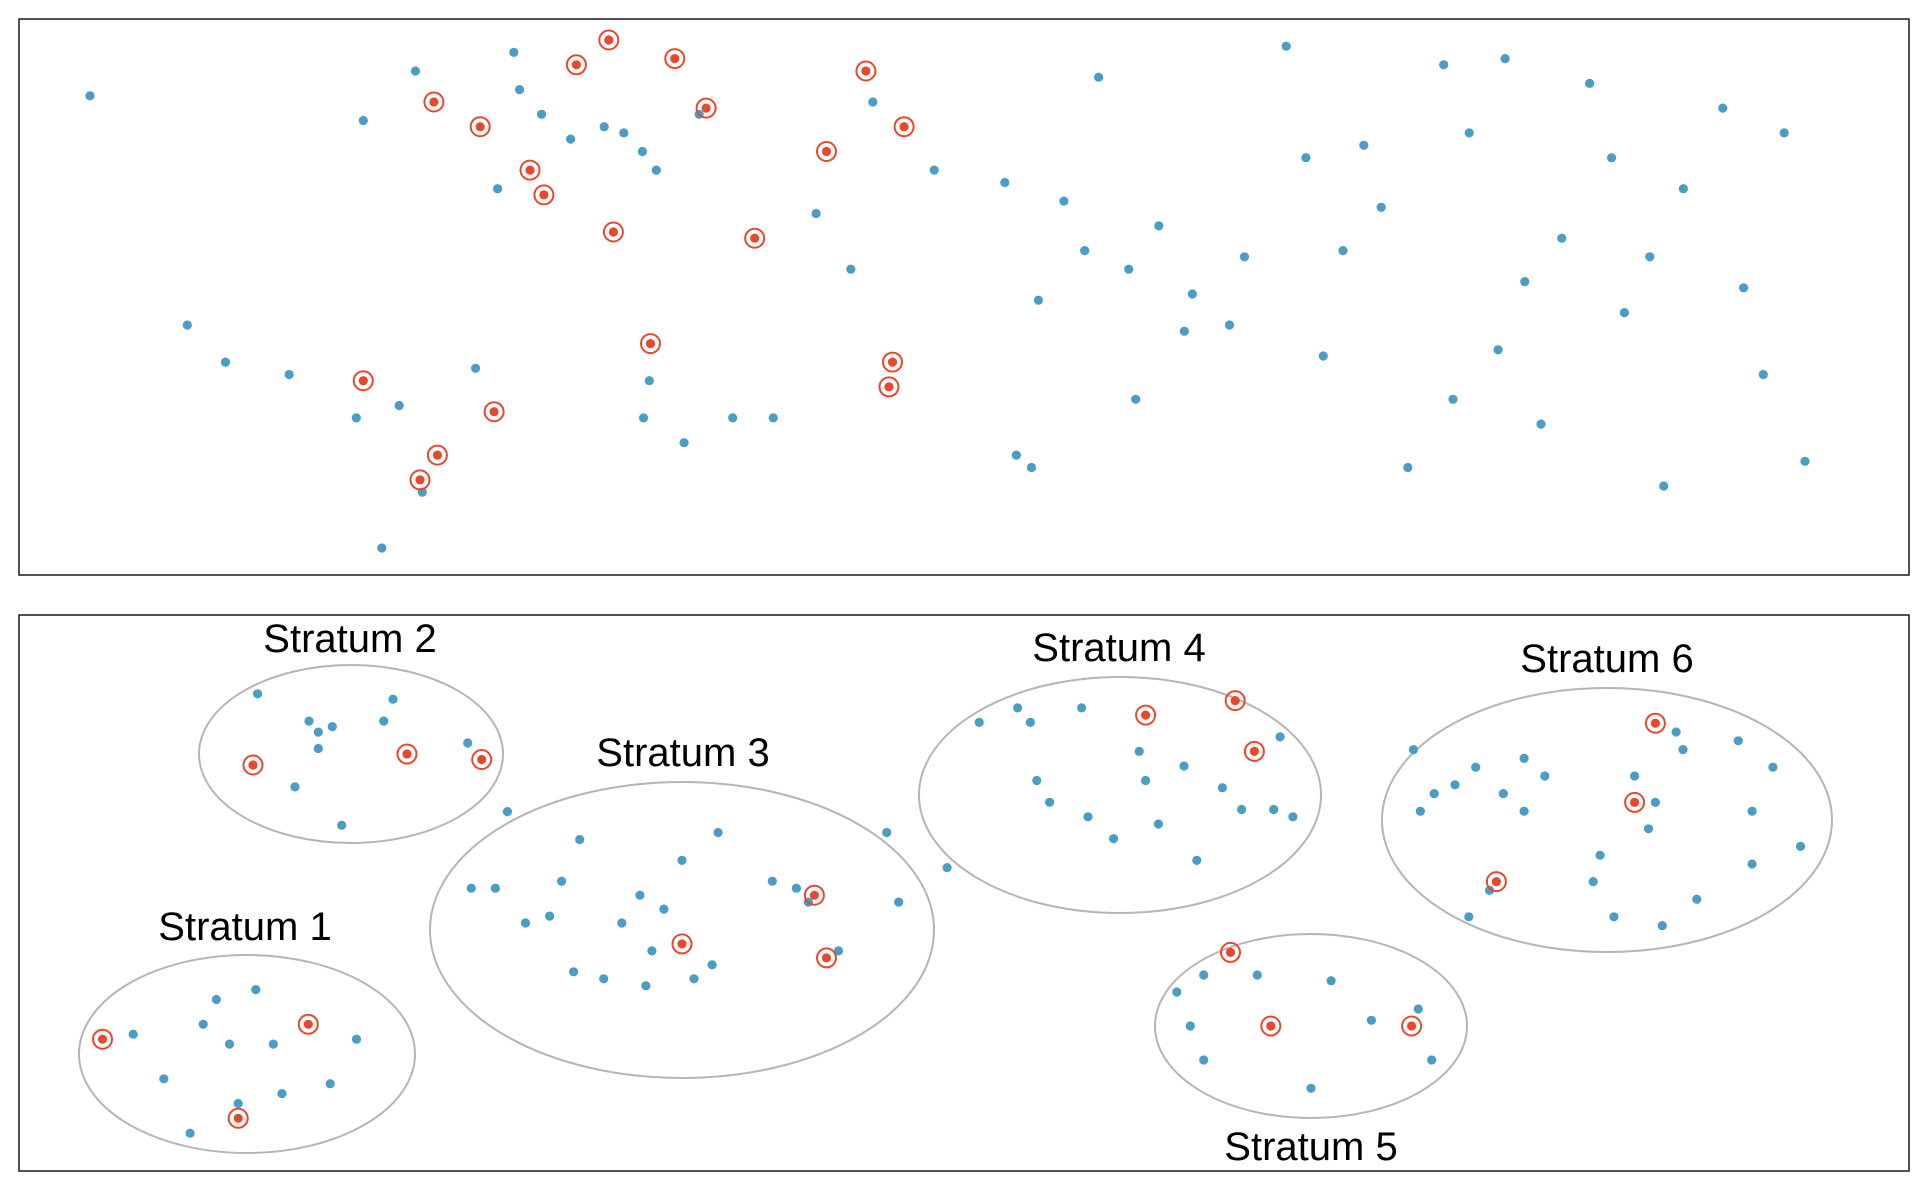  I want to click on stratum-2: Stratum 2, so click(351, 730).